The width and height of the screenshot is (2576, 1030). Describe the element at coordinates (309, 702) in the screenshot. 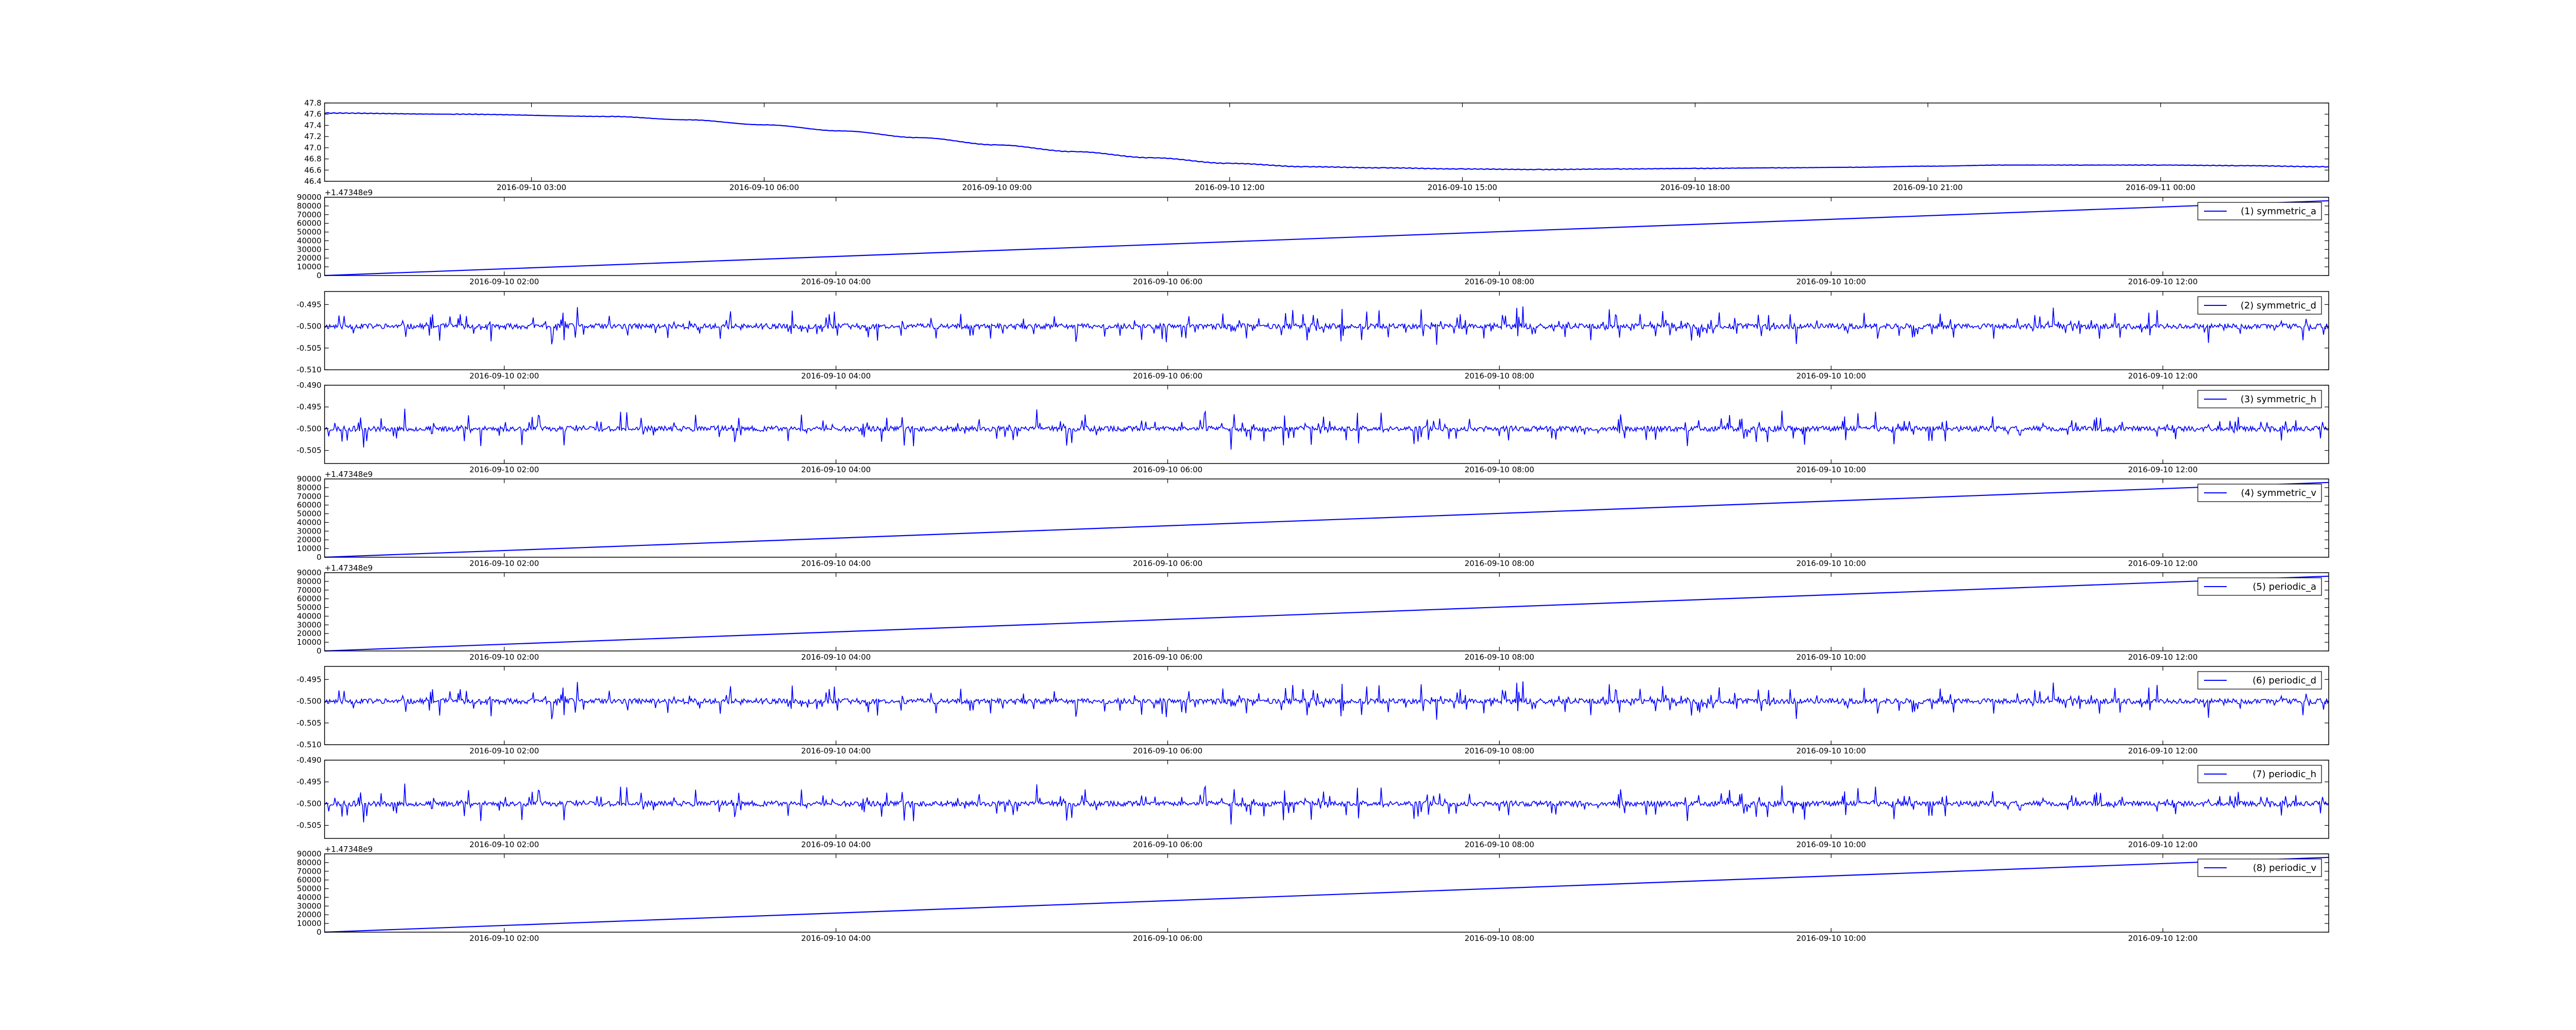

I see `ytick-label-7-2: -0.500` at that location.